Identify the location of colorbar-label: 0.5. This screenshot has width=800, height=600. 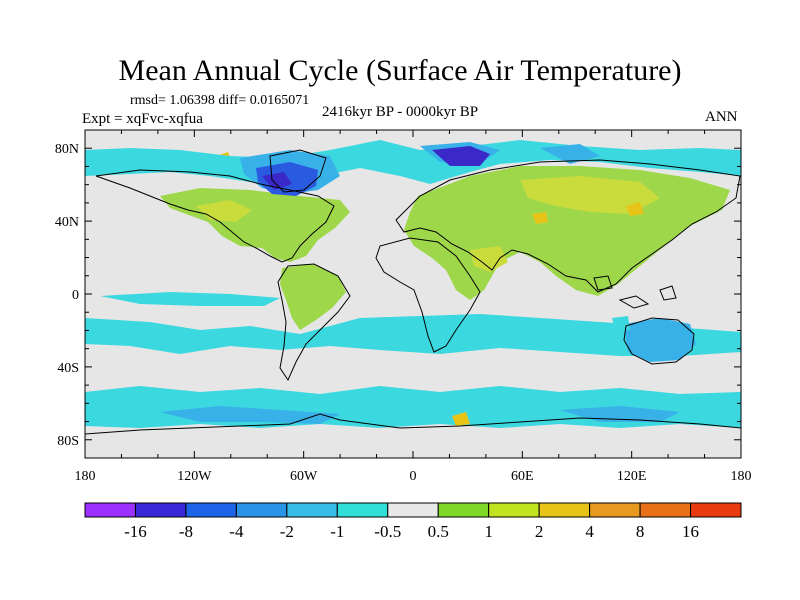
(438, 531).